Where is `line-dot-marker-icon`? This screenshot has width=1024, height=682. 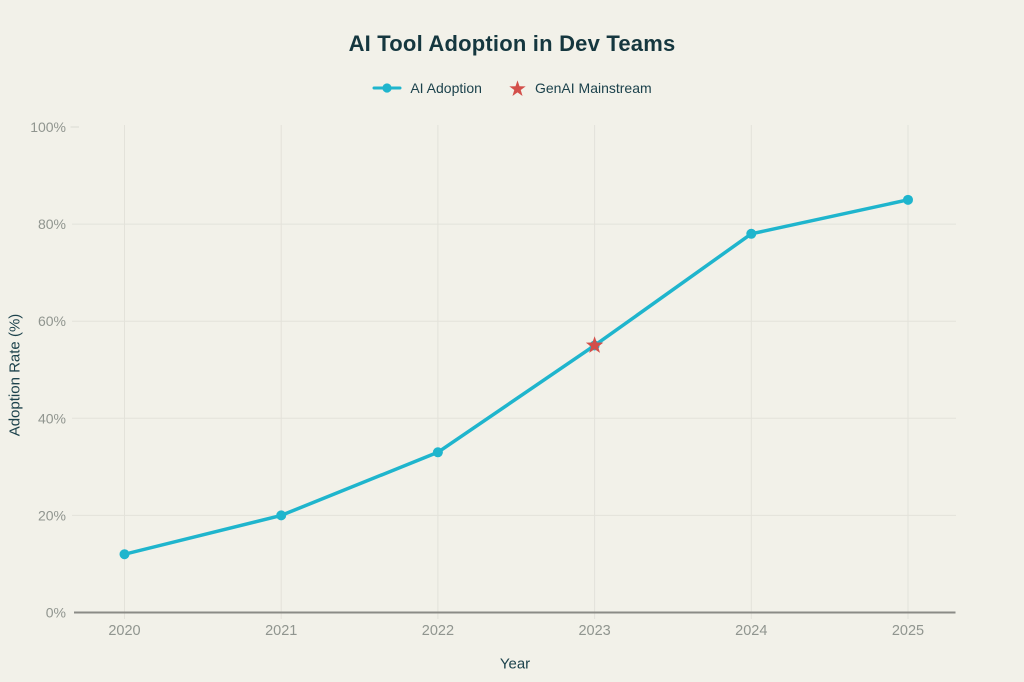
line-dot-marker-icon is located at coordinates (387, 88).